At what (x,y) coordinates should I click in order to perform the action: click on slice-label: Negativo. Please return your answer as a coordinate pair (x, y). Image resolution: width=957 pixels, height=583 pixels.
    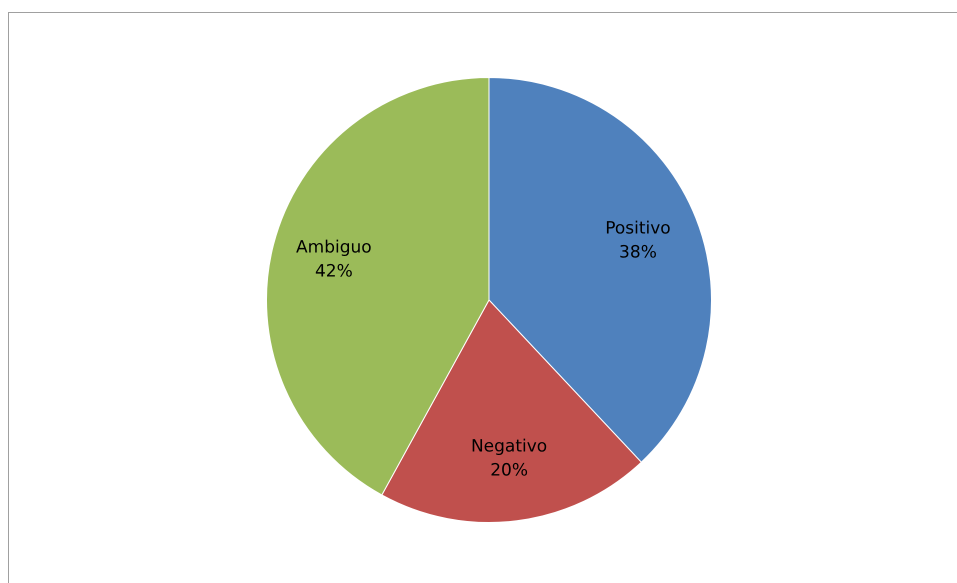
    Looking at the image, I should click on (509, 446).